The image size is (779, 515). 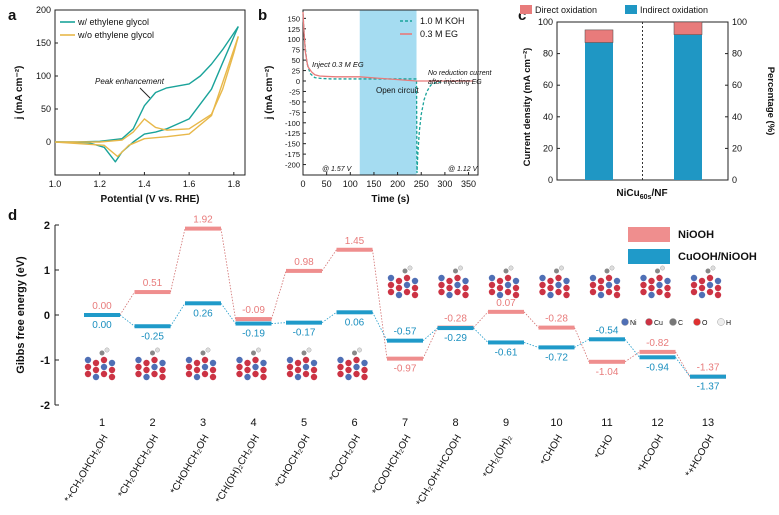 What do you see at coordinates (292, 144) in the screenshot?
I see `y-tick-label: -150` at bounding box center [292, 144].